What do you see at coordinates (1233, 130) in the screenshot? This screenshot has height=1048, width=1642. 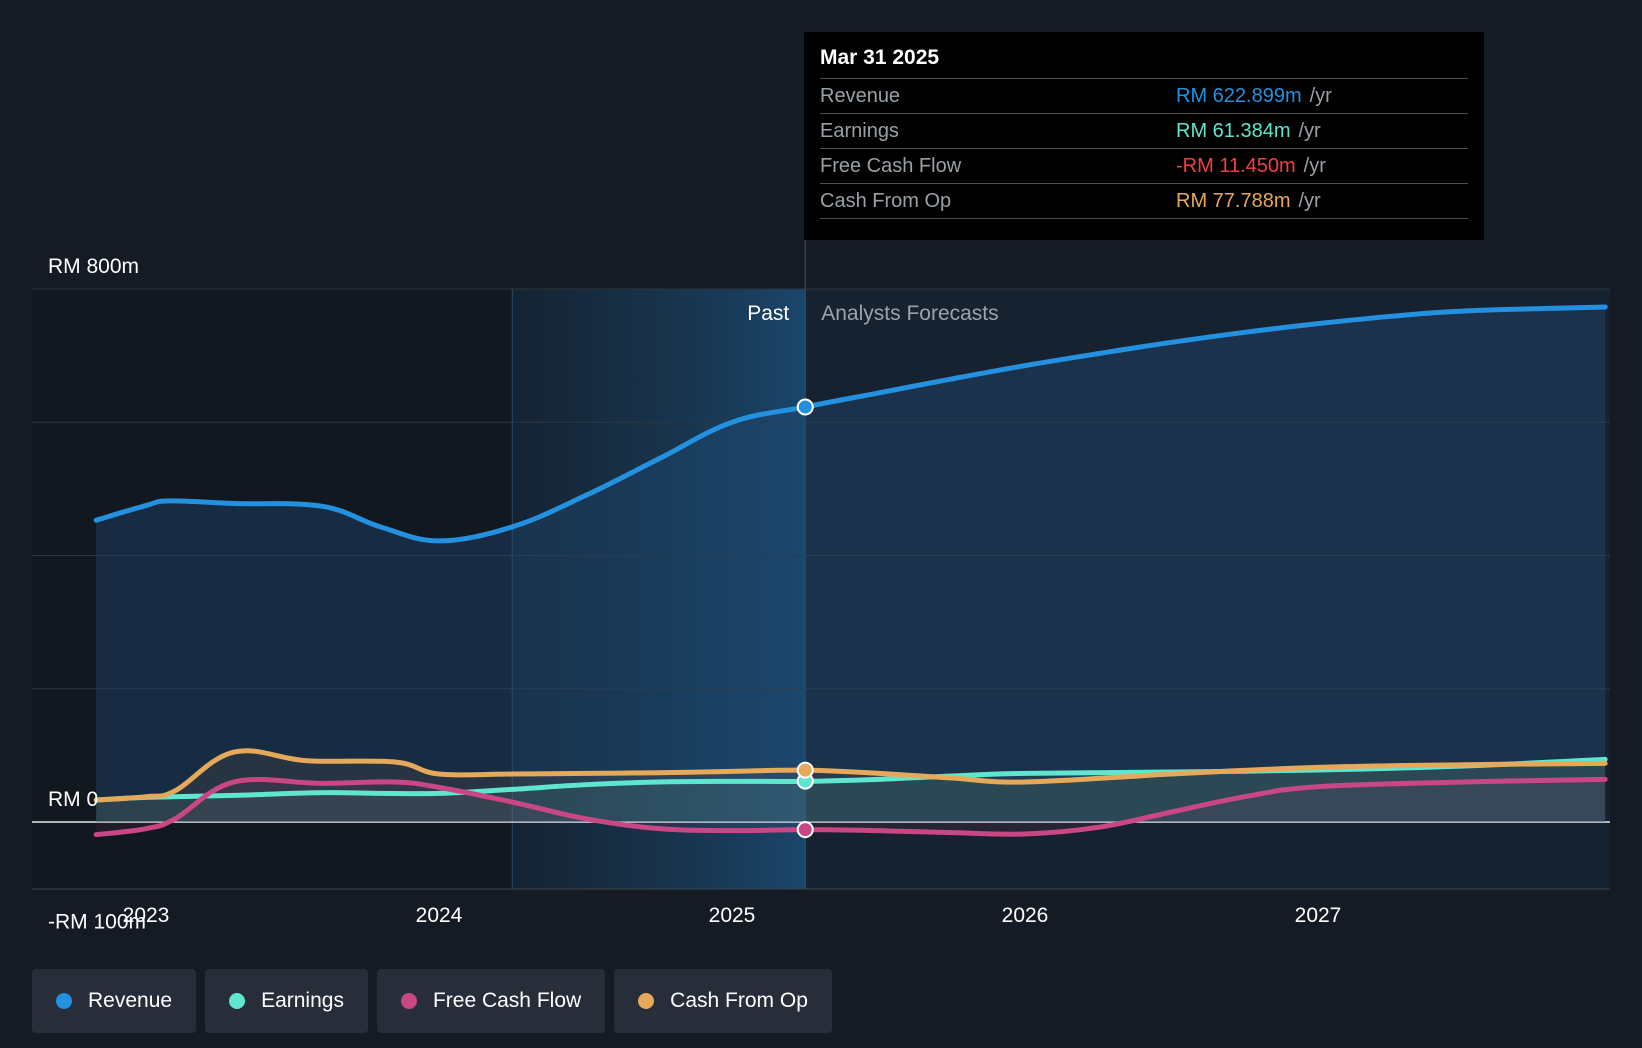 I see `tooltip-value: RM 61.384m` at bounding box center [1233, 130].